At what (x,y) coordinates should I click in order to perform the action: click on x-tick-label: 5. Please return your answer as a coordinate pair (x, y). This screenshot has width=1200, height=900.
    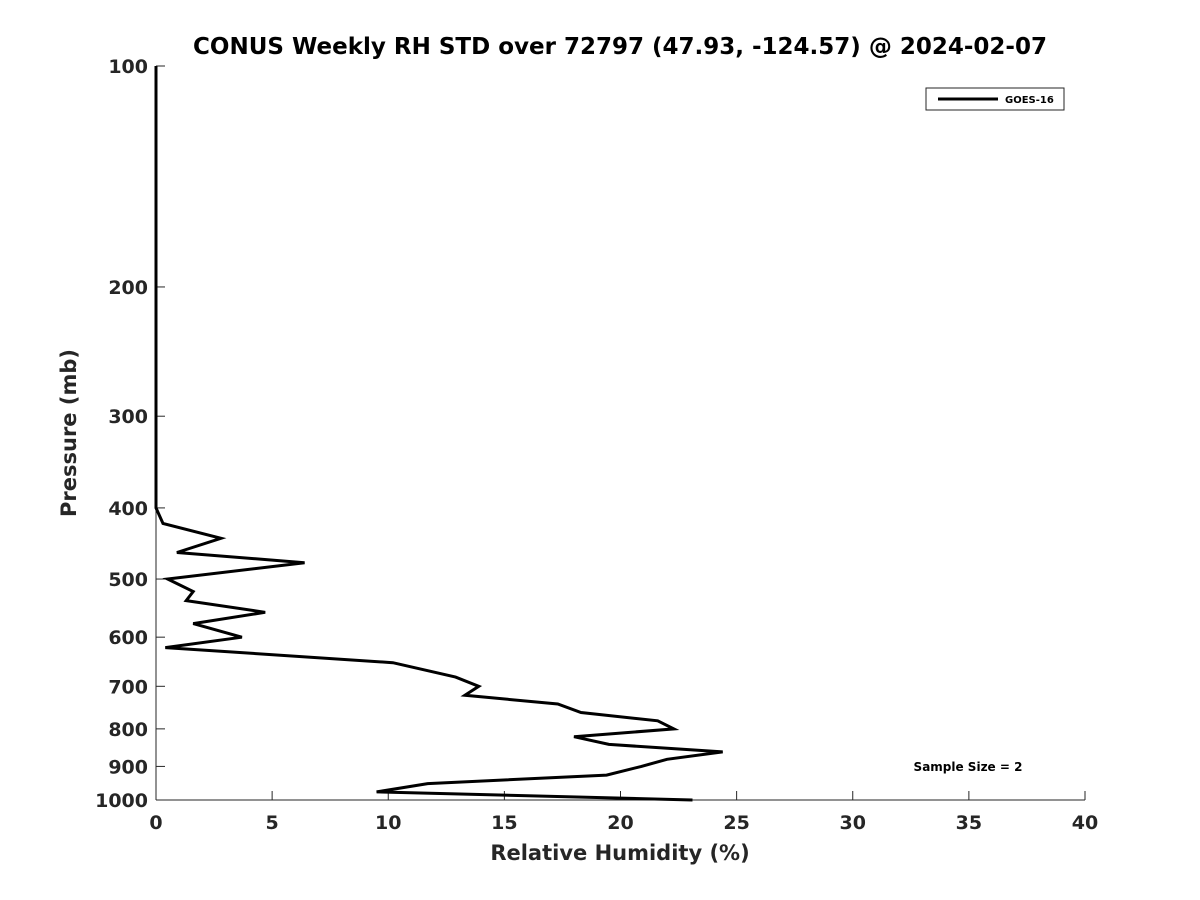
    Looking at the image, I should click on (272, 823).